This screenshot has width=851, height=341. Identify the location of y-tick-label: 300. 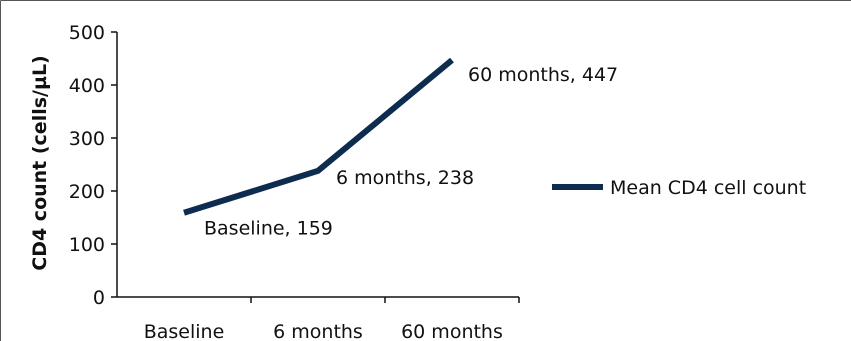
(87, 139).